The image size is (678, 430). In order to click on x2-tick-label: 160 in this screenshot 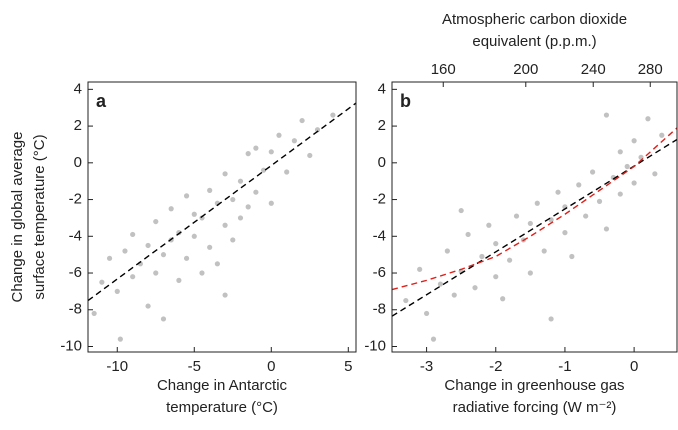, I will do `click(443, 69)`.